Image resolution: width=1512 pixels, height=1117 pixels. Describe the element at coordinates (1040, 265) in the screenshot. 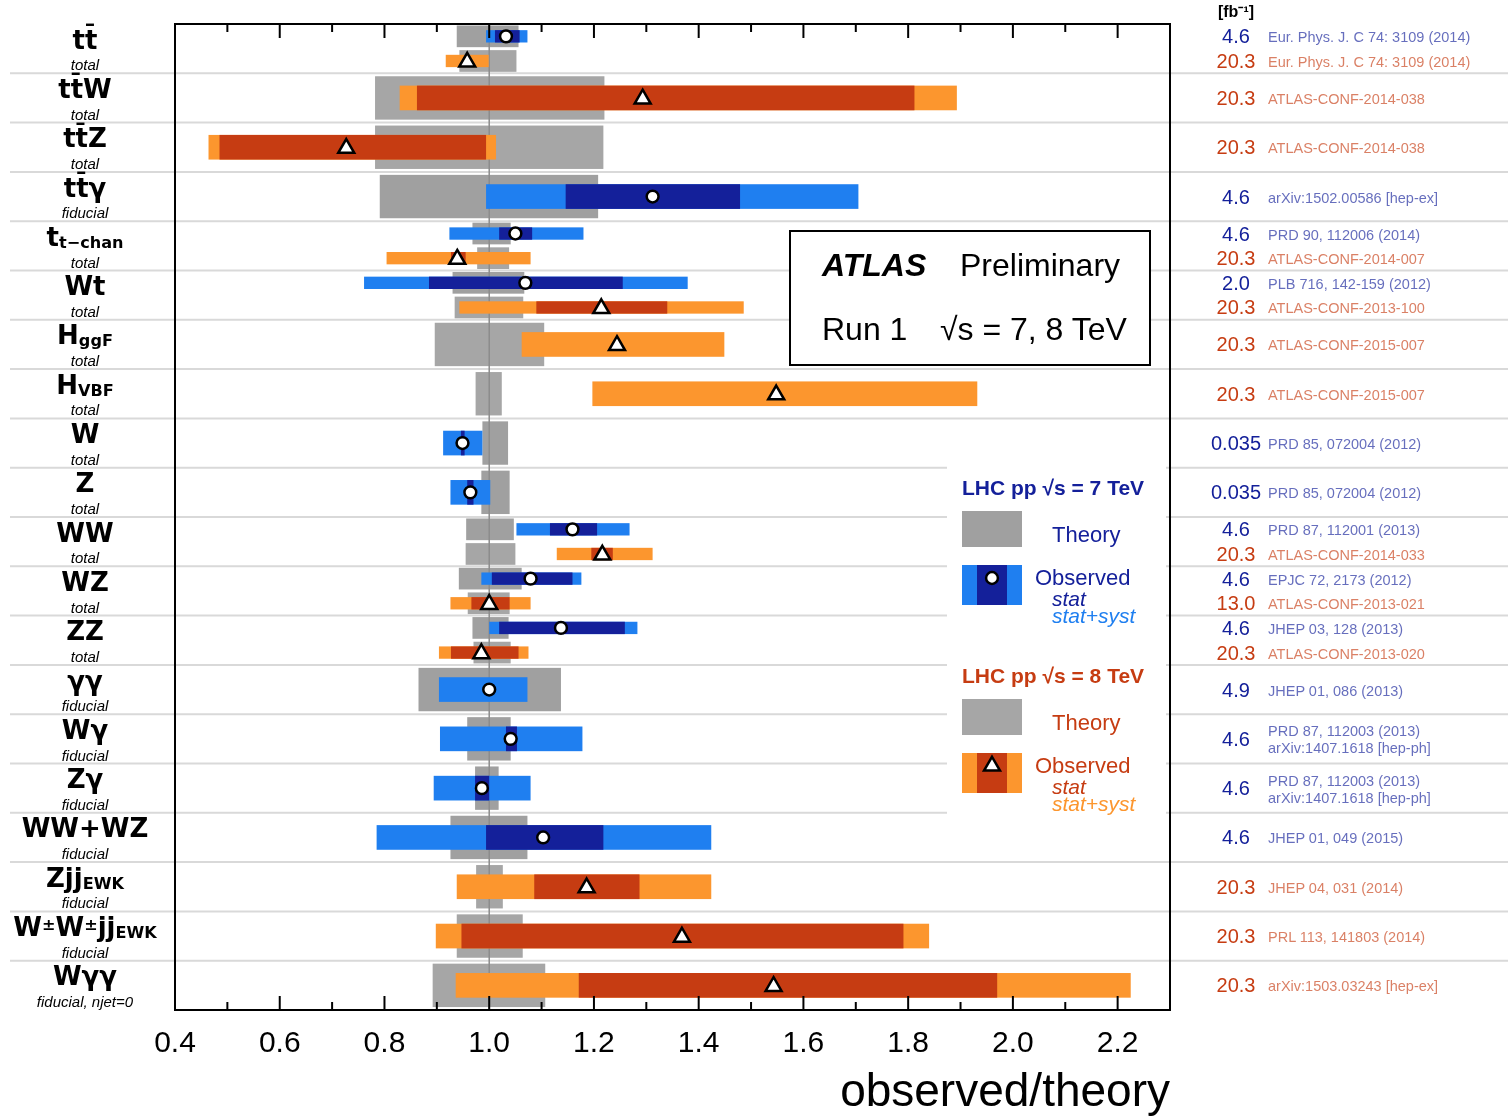

I see `annotation: Preliminary` at that location.